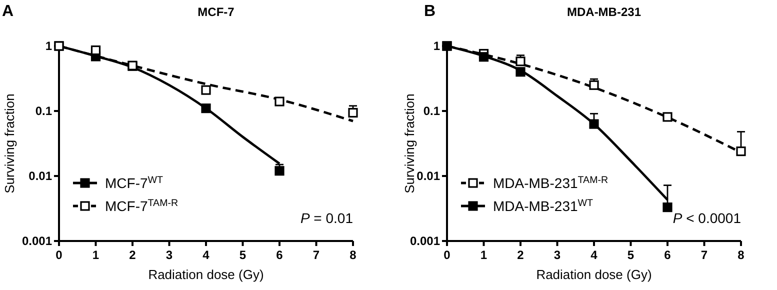 This screenshot has height=290, width=777. Describe the element at coordinates (604, 12) in the screenshot. I see `chart-title: MDA-MB-231` at that location.